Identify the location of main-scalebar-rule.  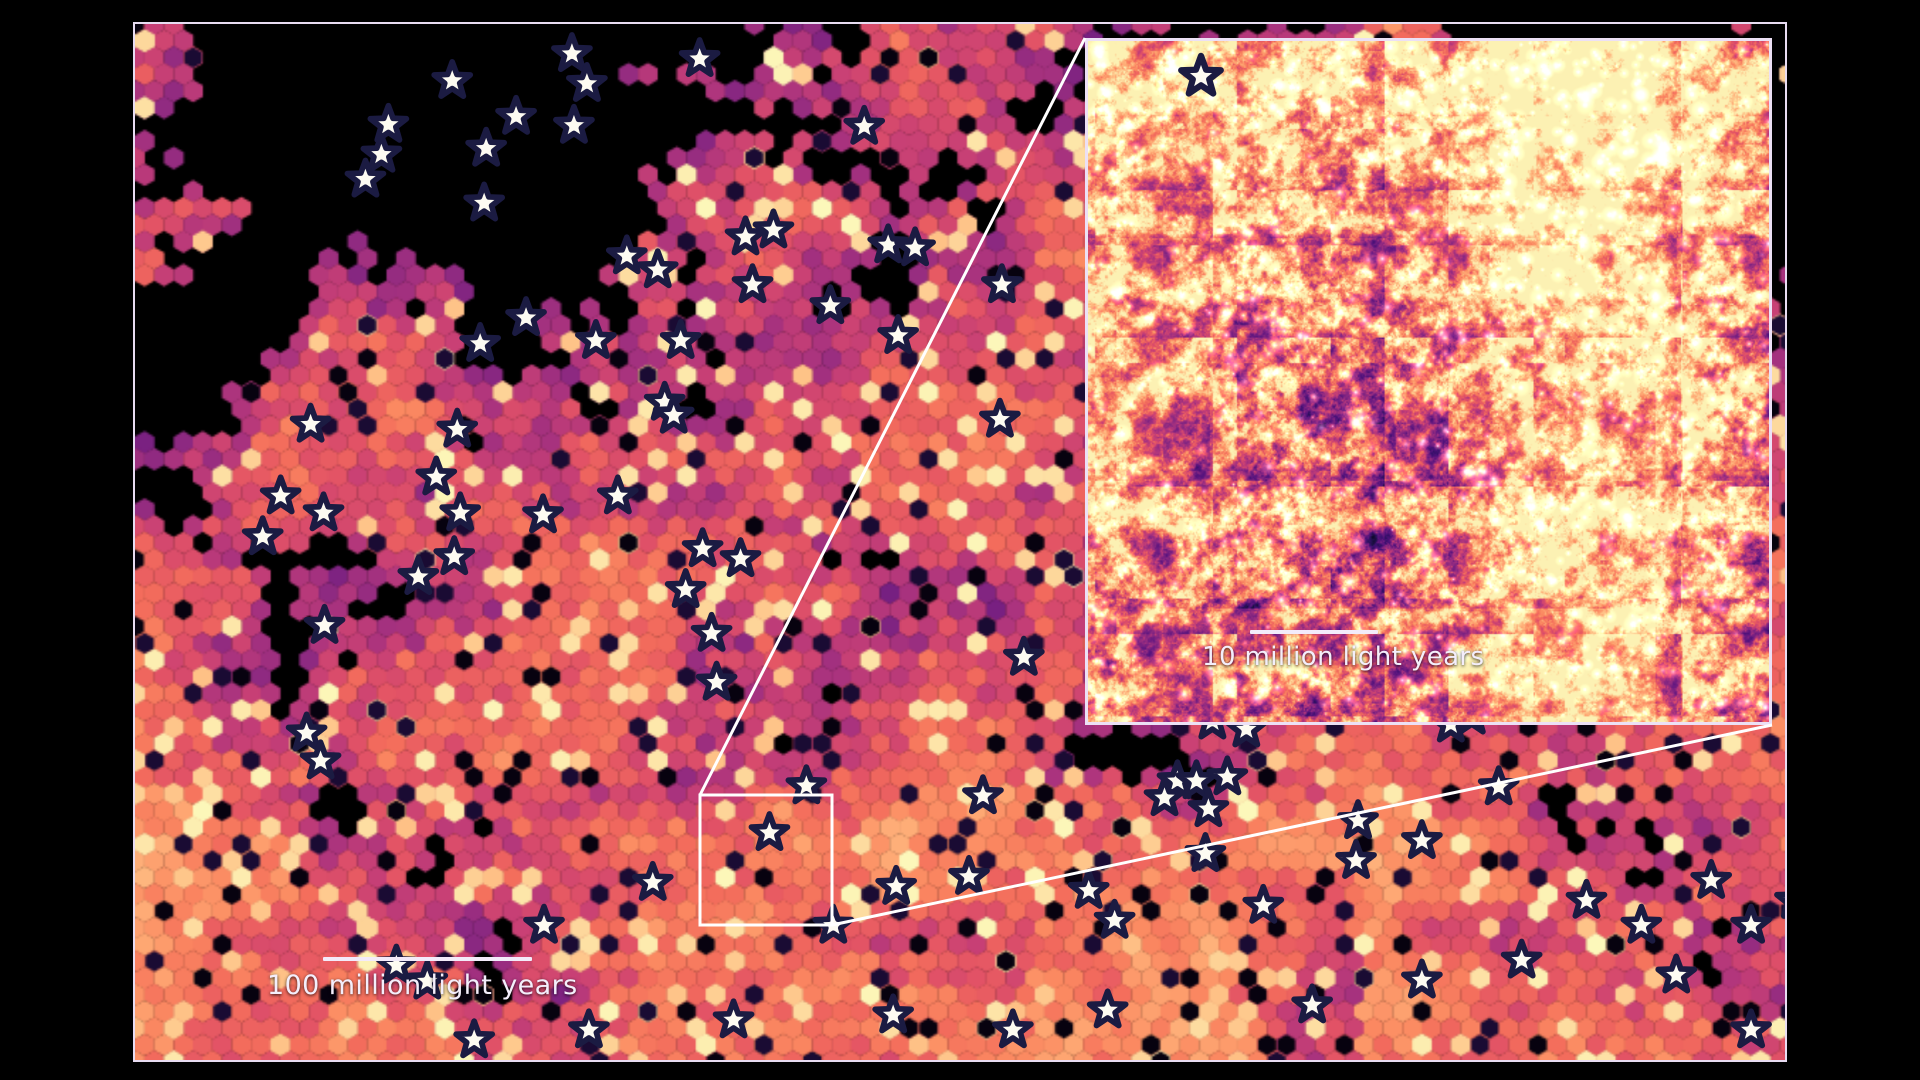
(427, 959).